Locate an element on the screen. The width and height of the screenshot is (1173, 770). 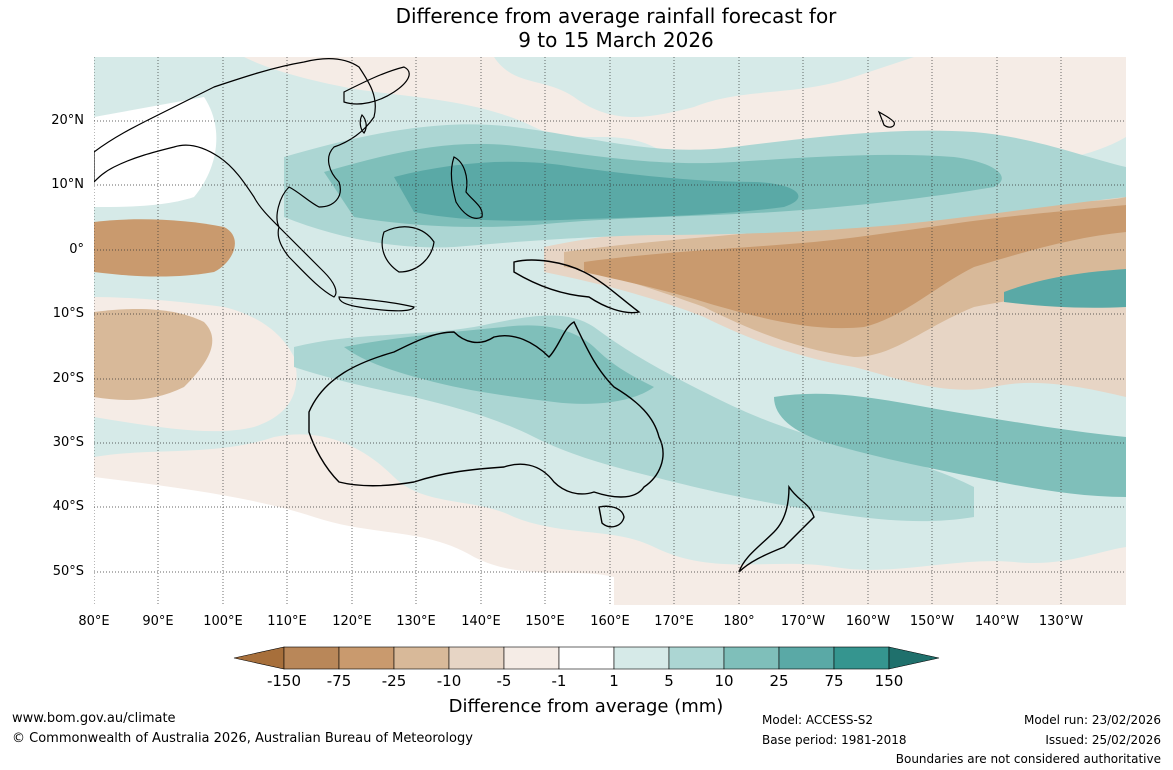
sumatra-outline is located at coordinates (307, 261).